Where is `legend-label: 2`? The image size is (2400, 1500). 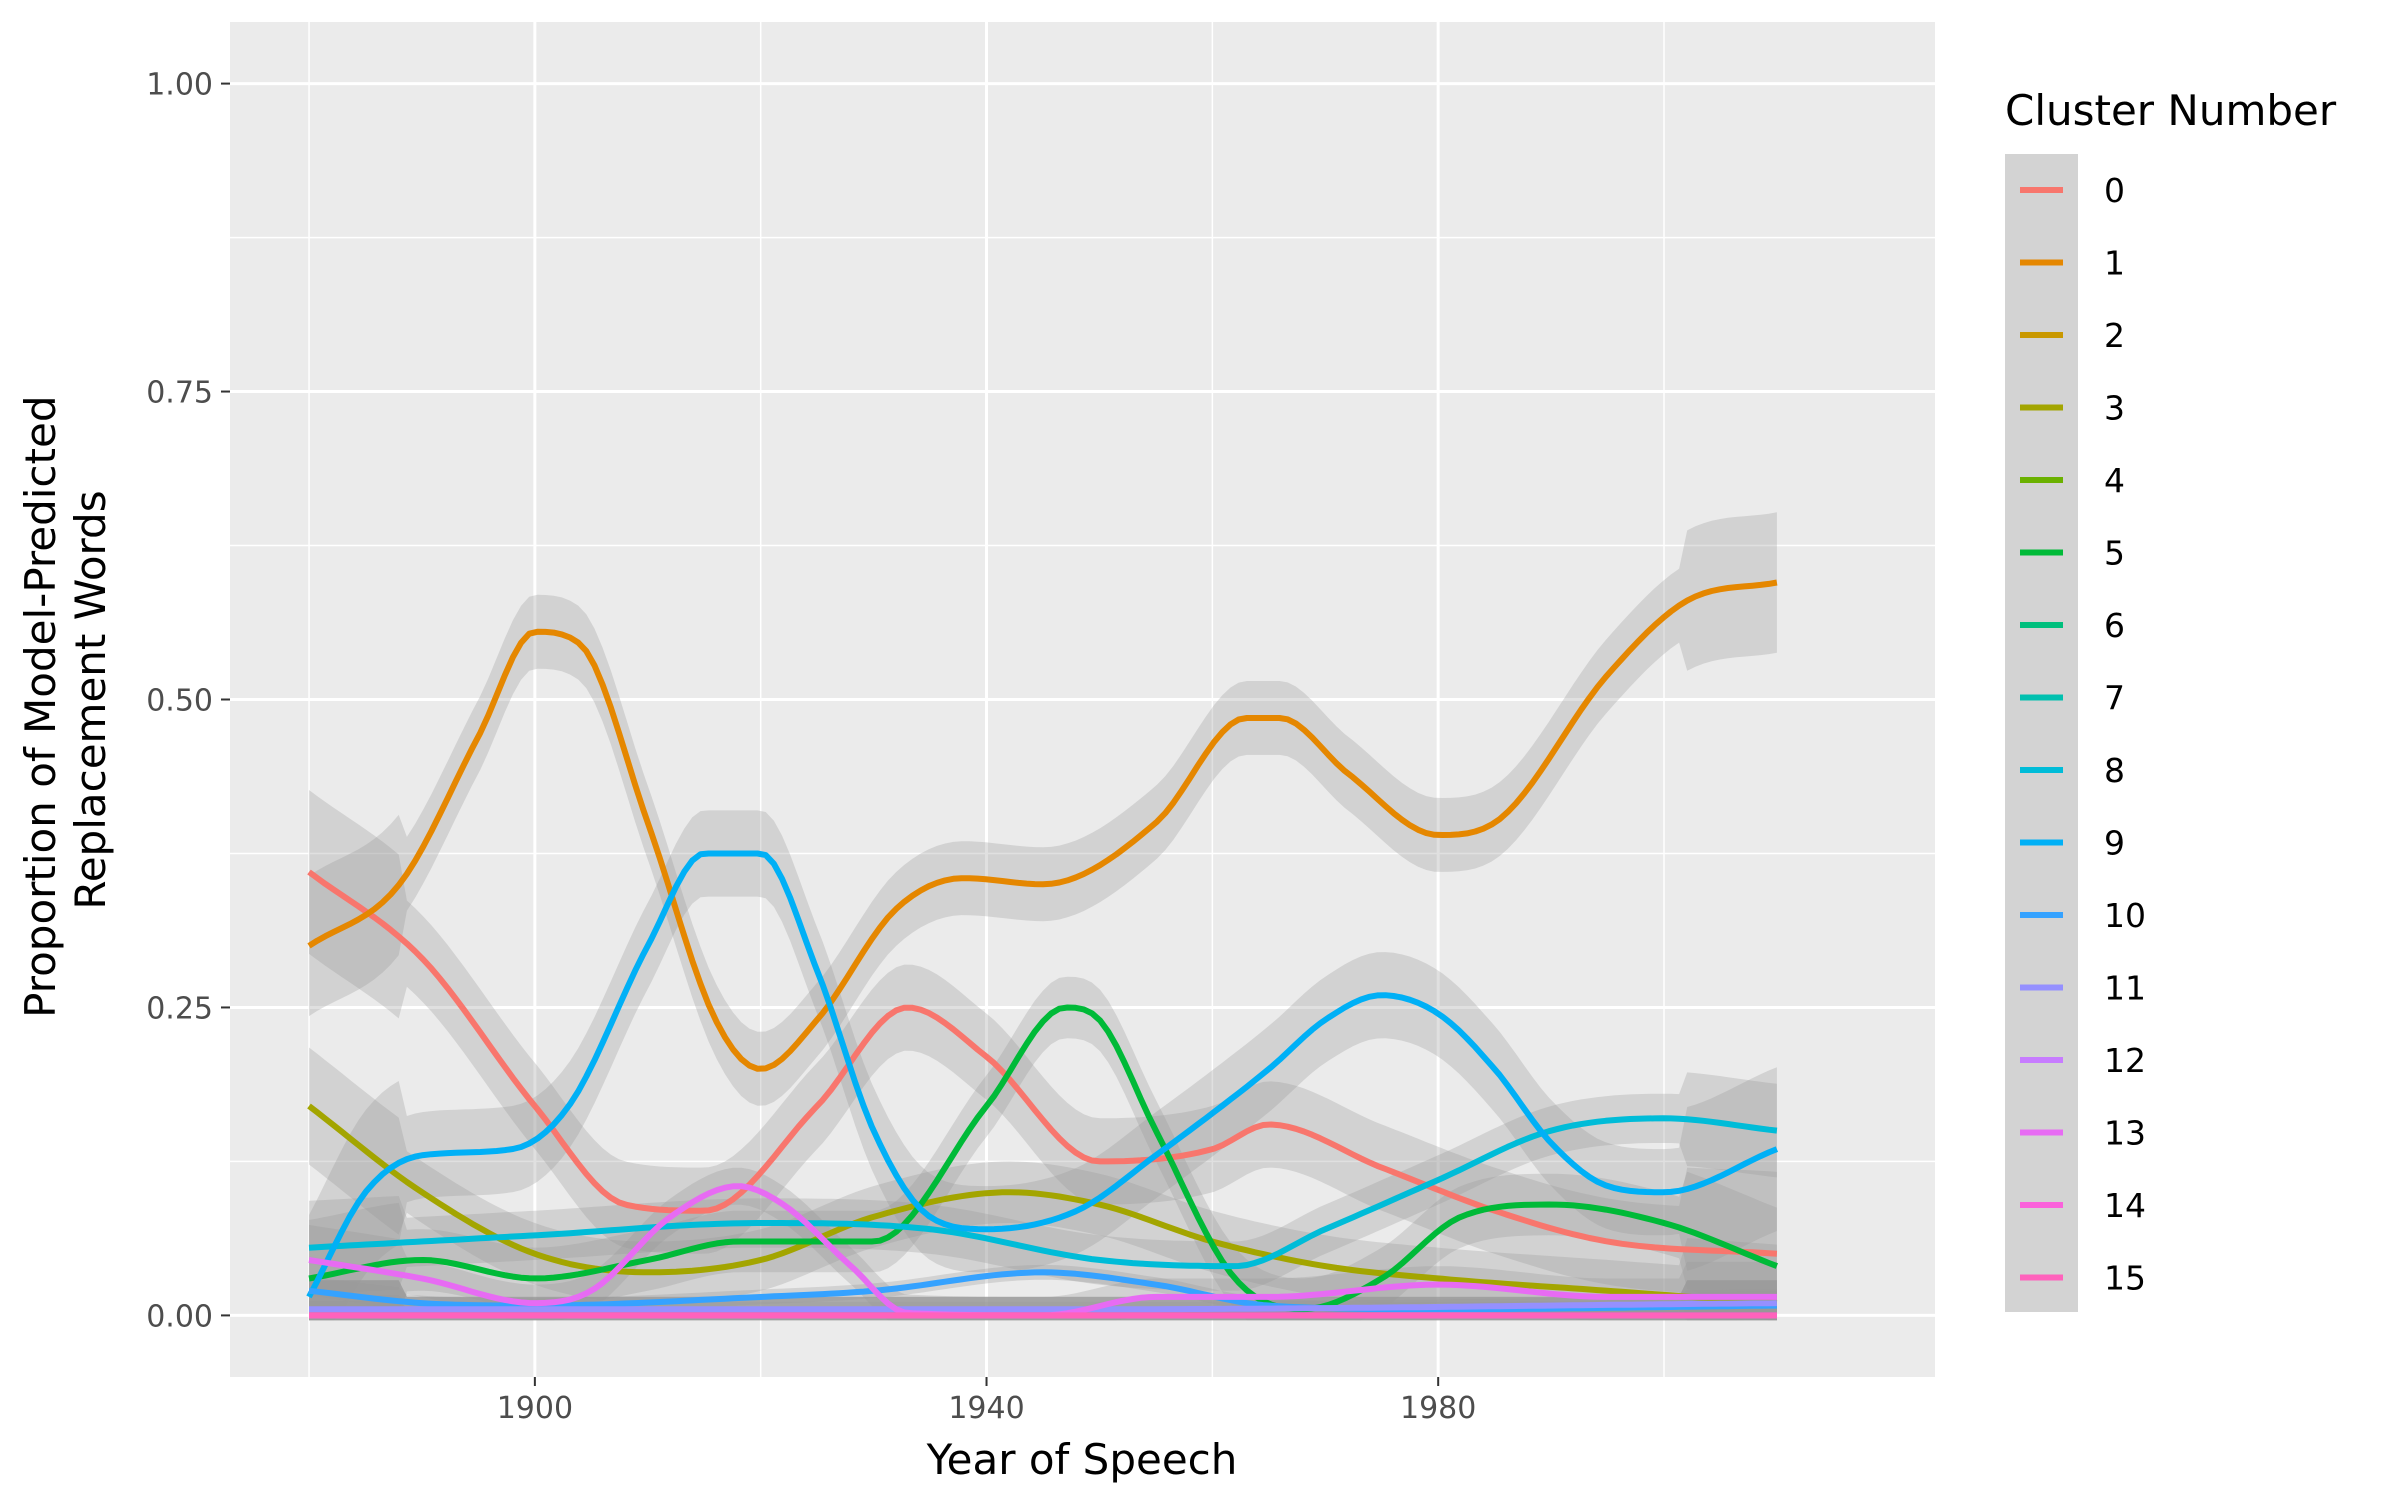
legend-label: 2 is located at coordinates (2114, 335).